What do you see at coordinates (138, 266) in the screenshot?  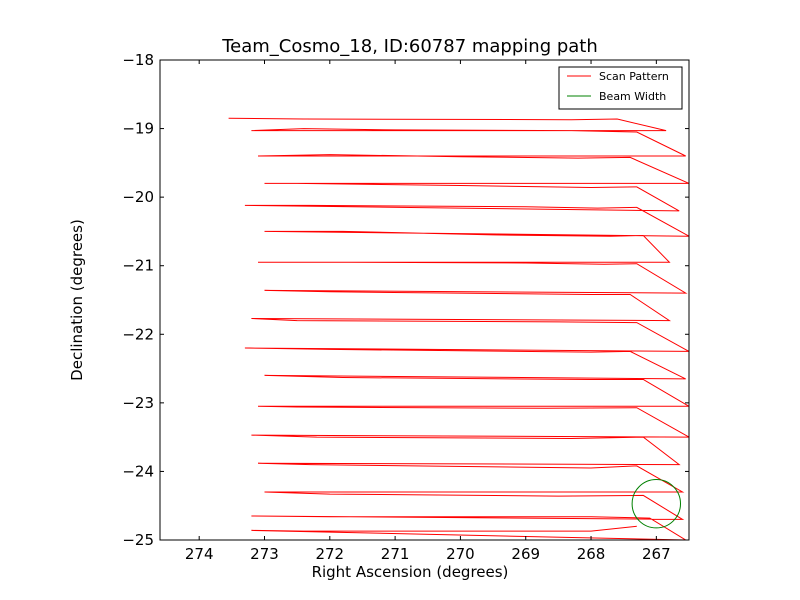 I see `y-tick-label: −21` at bounding box center [138, 266].